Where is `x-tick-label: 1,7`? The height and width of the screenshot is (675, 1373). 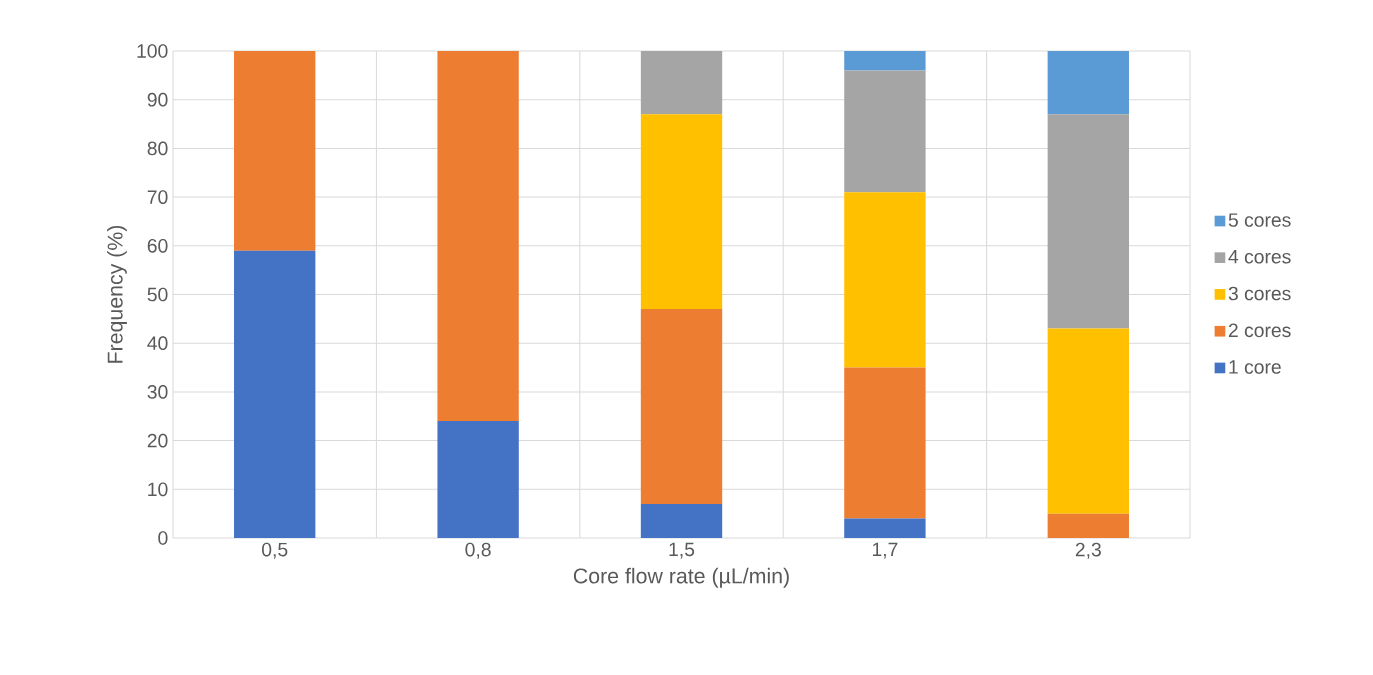
x-tick-label: 1,7 is located at coordinates (885, 550).